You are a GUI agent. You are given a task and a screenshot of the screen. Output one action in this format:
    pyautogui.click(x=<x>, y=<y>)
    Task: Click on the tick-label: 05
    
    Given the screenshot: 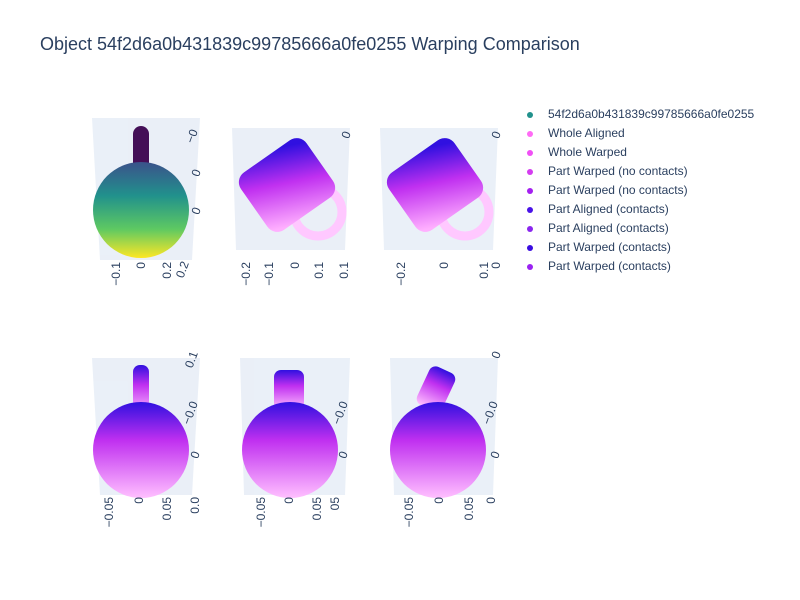 What is the action you would take?
    pyautogui.click(x=335, y=504)
    